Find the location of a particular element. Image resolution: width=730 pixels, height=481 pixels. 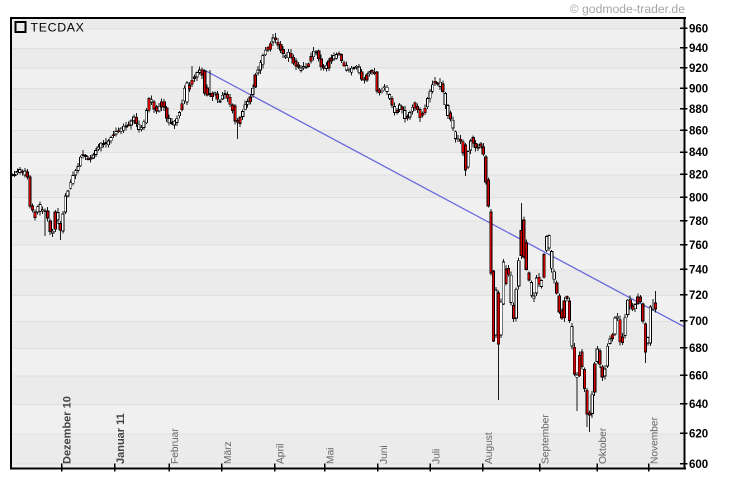

svg-text: 780 is located at coordinates (698, 222).